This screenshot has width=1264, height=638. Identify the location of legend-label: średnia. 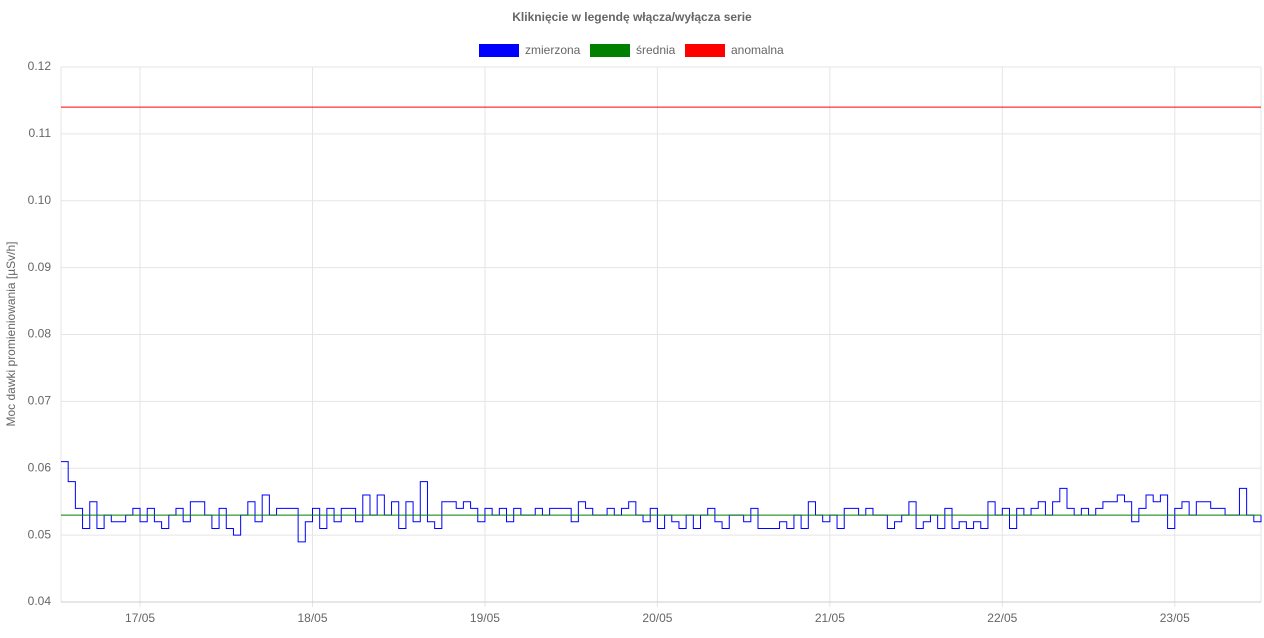
(656, 50).